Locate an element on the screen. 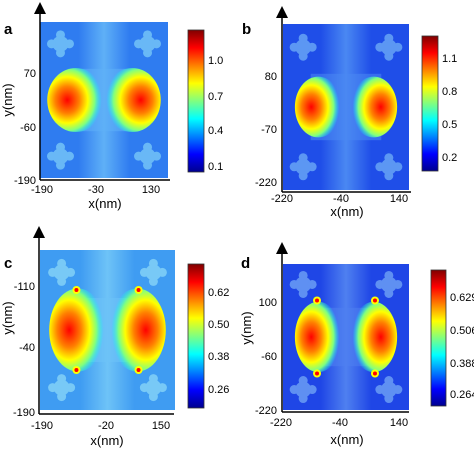 Image resolution: width=474 pixels, height=453 pixels. panel-c-ylabel: y(nm) is located at coordinates (7, 317).